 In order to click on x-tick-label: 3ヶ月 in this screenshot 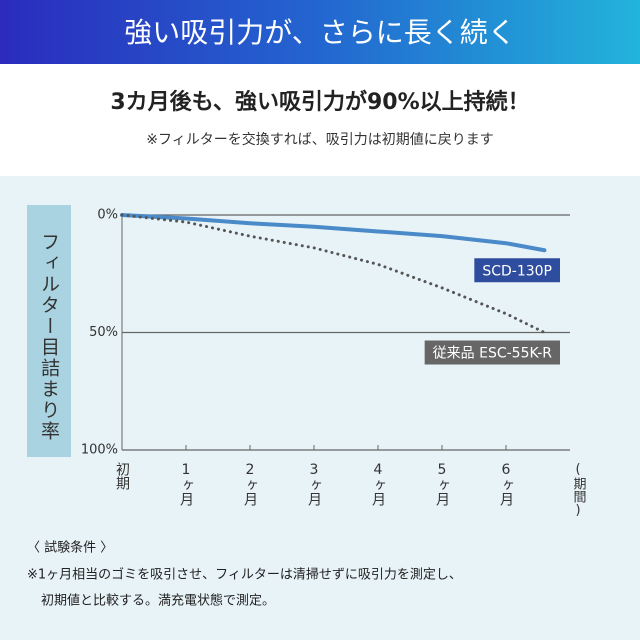, I will do `click(314, 484)`.